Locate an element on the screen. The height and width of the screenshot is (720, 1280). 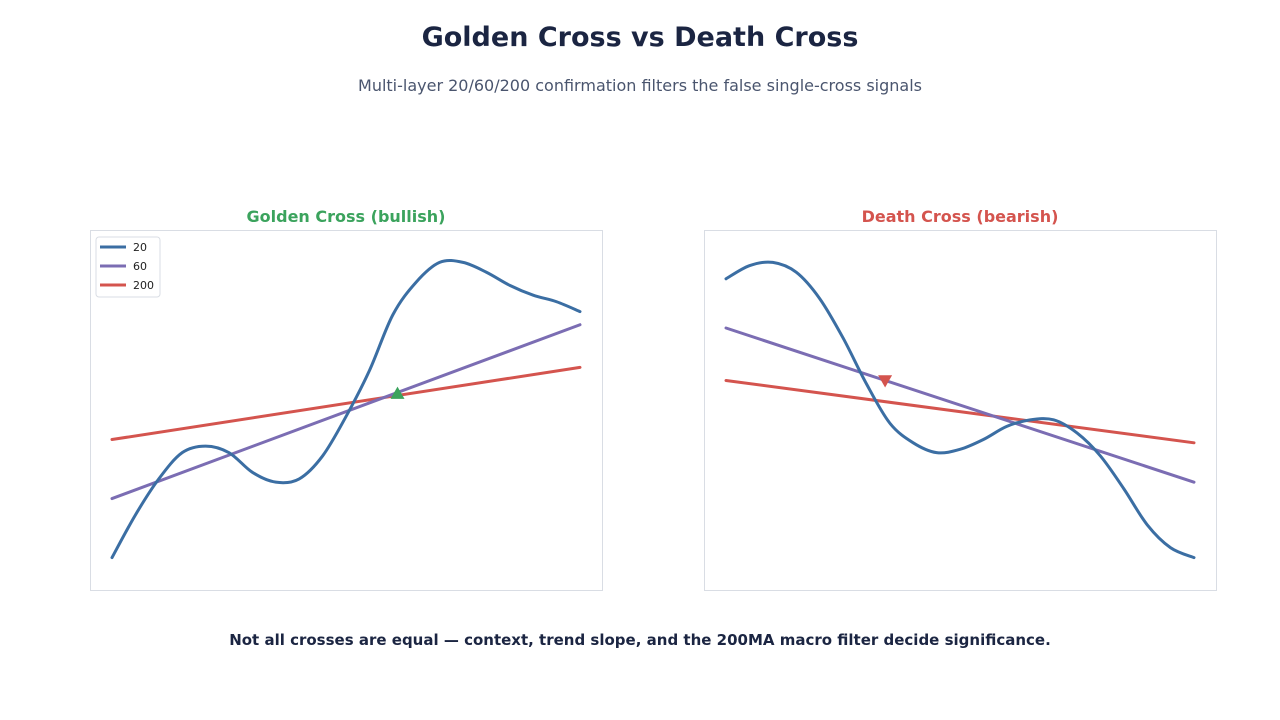
golden-cross-legend-label-20: 20 is located at coordinates (140, 247).